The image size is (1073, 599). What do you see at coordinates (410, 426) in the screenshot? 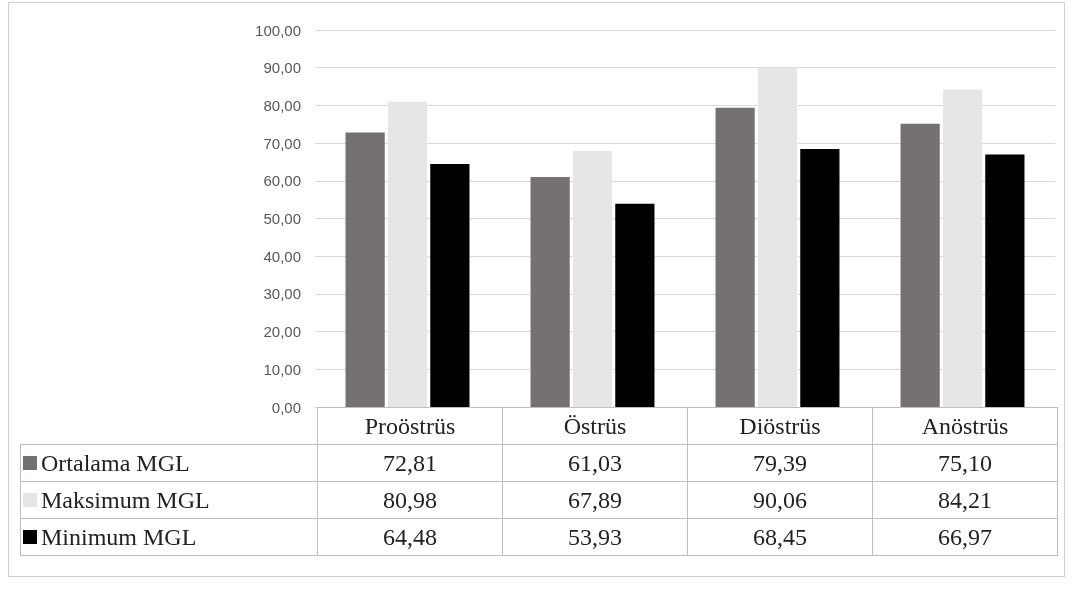
I see `x-tick-label: Proöstrüs` at bounding box center [410, 426].